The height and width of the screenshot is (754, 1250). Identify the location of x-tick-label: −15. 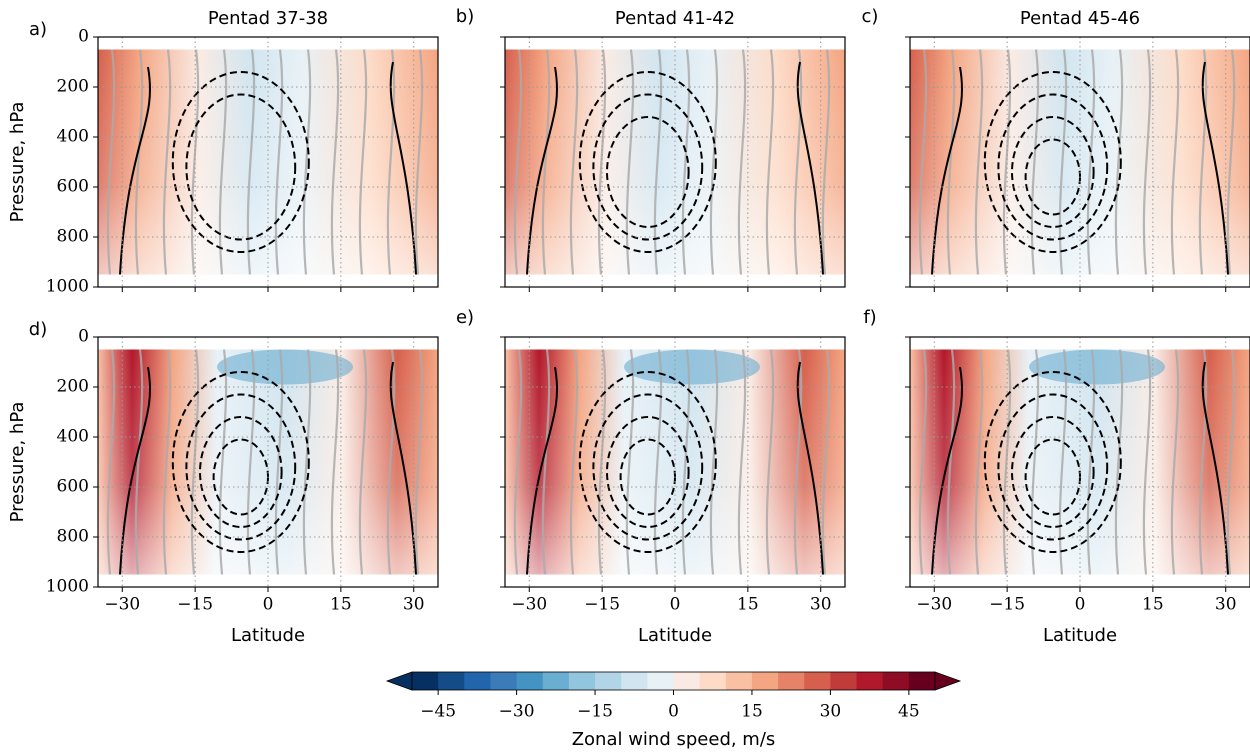
(195, 605).